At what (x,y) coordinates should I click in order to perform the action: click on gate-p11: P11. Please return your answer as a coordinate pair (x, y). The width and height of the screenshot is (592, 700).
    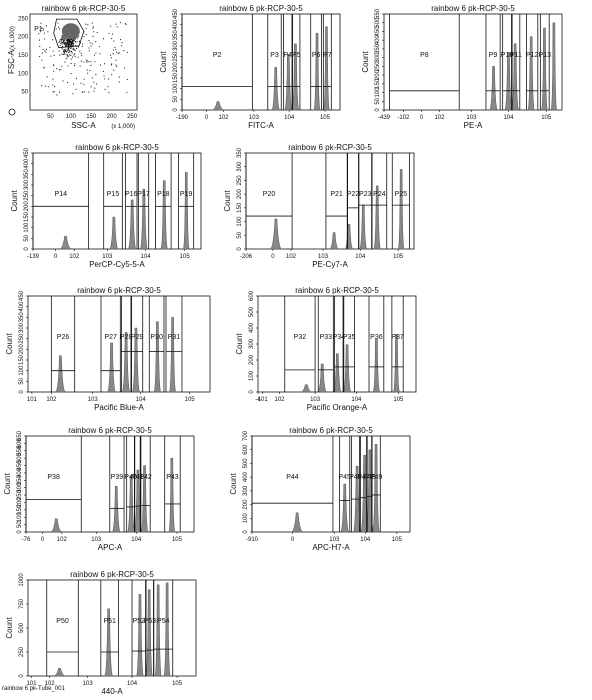
    Looking at the image, I should click on (516, 62).